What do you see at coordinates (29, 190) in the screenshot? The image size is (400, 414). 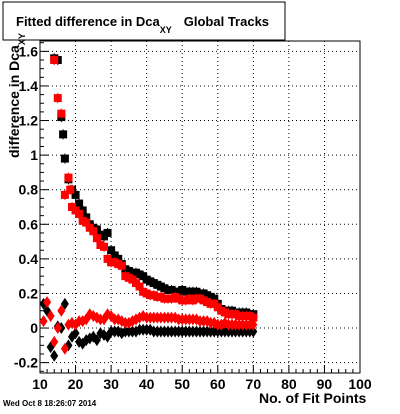 I see `y-tick-label: 0.8` at bounding box center [29, 190].